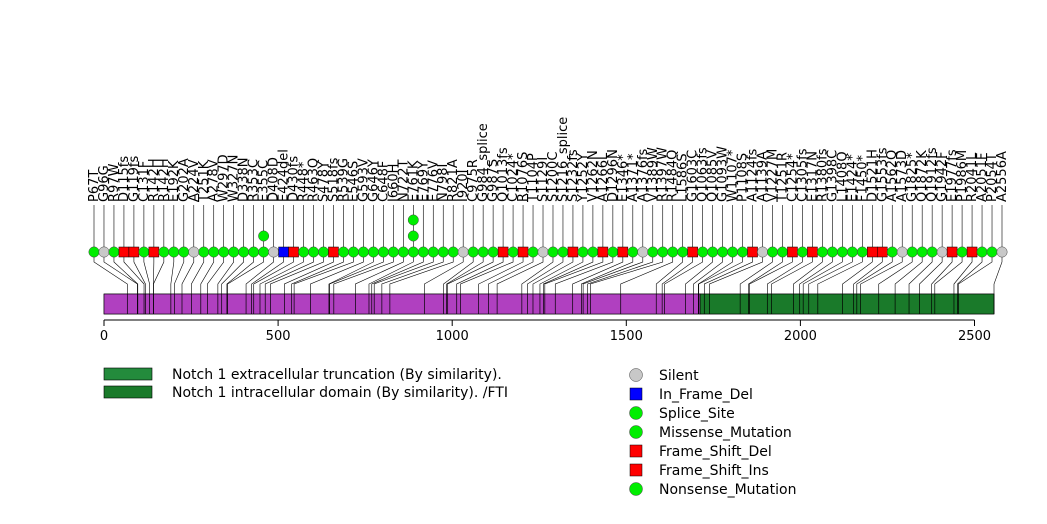  I want to click on mutation-label: W327N, so click(234, 178).